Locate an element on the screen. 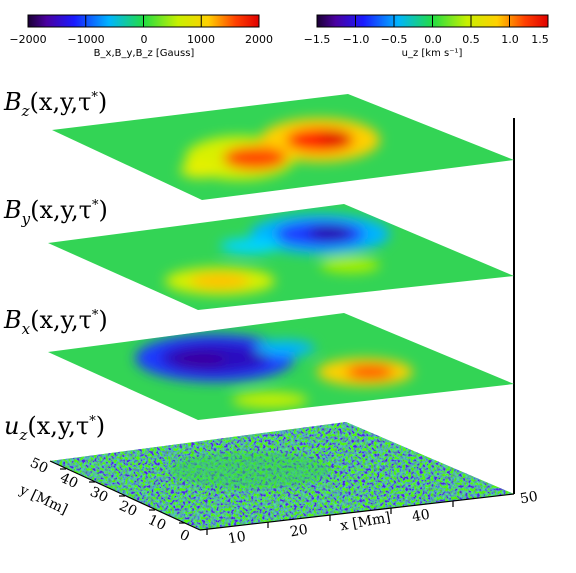 This screenshot has width=576, height=573. cb2-tick-6: 1.5 is located at coordinates (540, 39).